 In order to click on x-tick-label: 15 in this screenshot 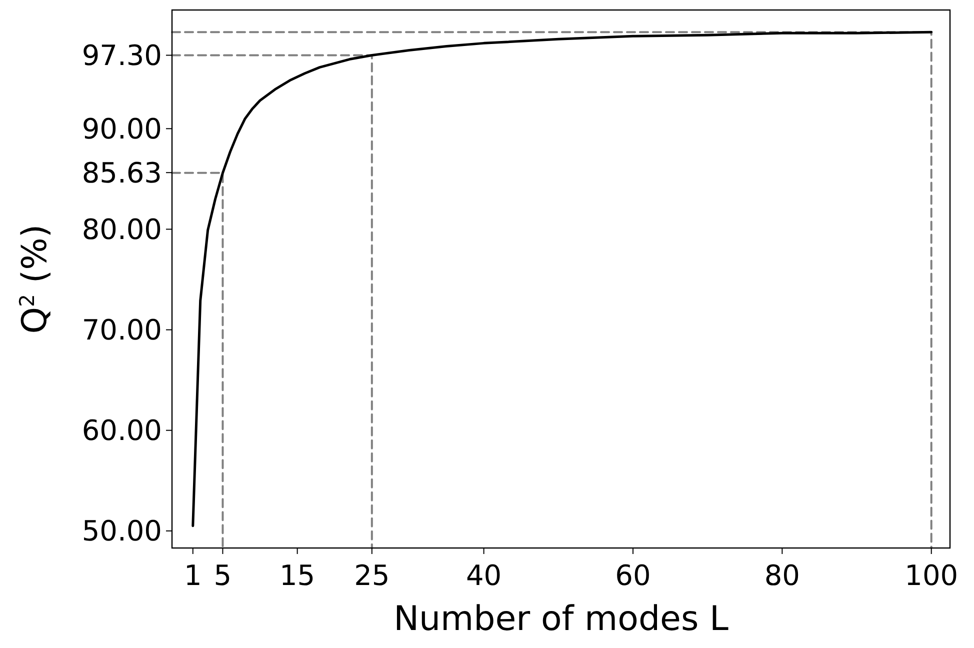, I will do `click(297, 575)`.